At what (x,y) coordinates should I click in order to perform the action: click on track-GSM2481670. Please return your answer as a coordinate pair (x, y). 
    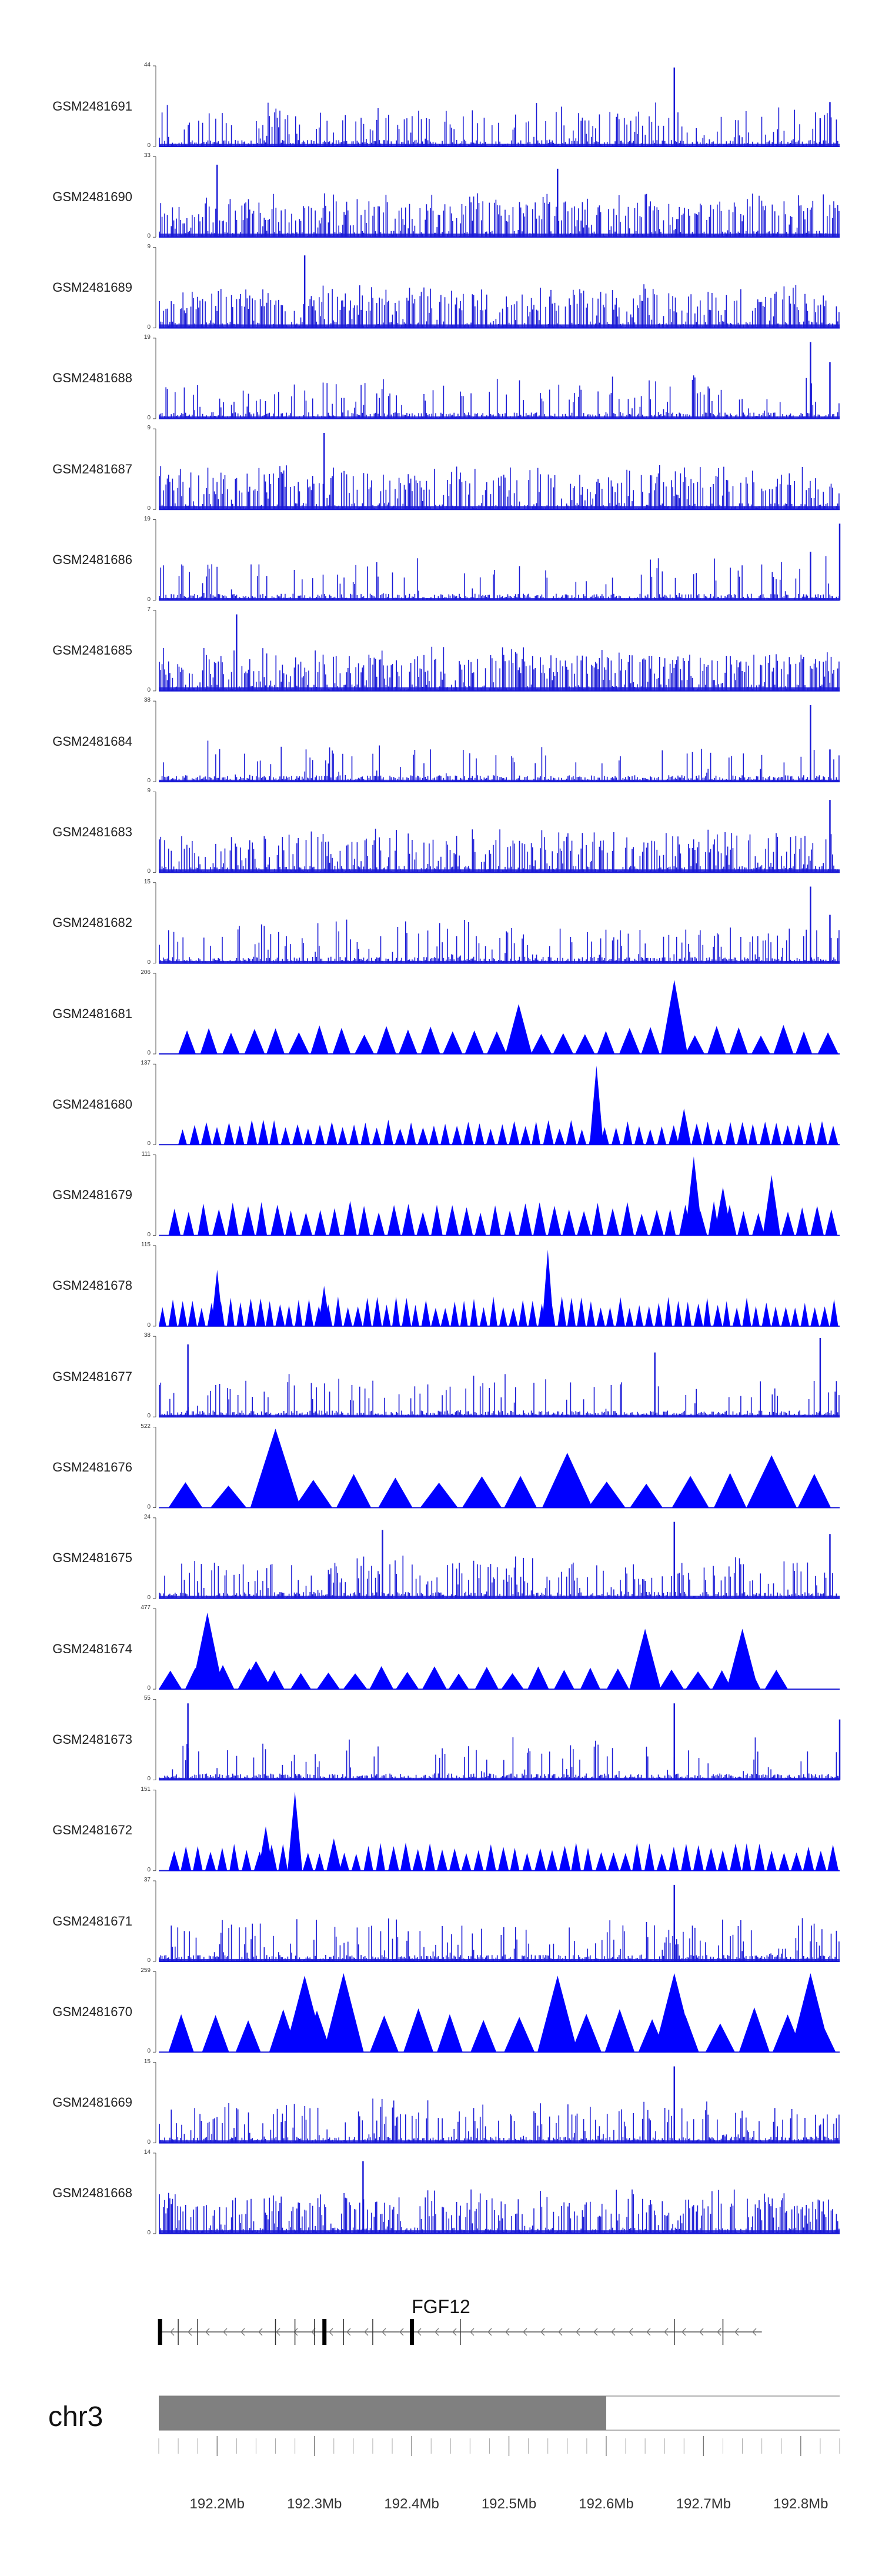
    Looking at the image, I should click on (496, 2012).